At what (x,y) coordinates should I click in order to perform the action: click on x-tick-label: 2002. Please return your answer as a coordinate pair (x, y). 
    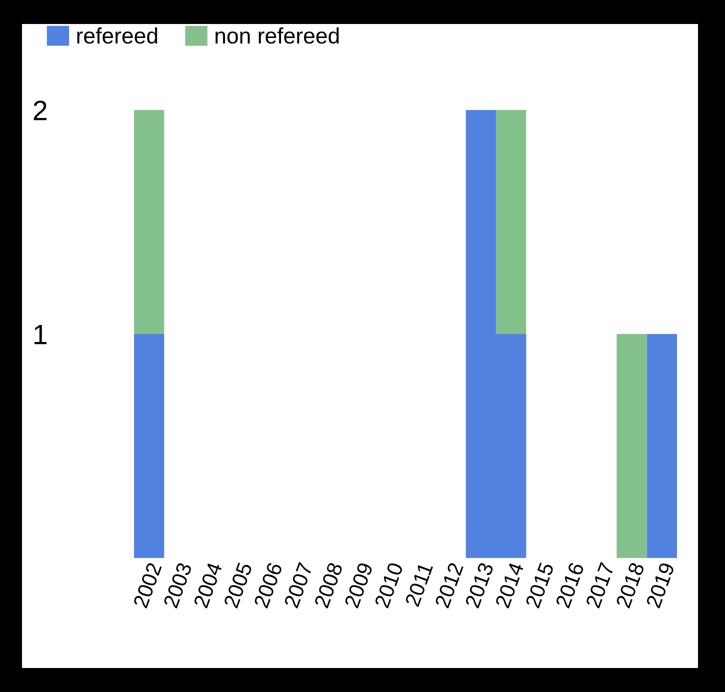
    Looking at the image, I should click on (147, 585).